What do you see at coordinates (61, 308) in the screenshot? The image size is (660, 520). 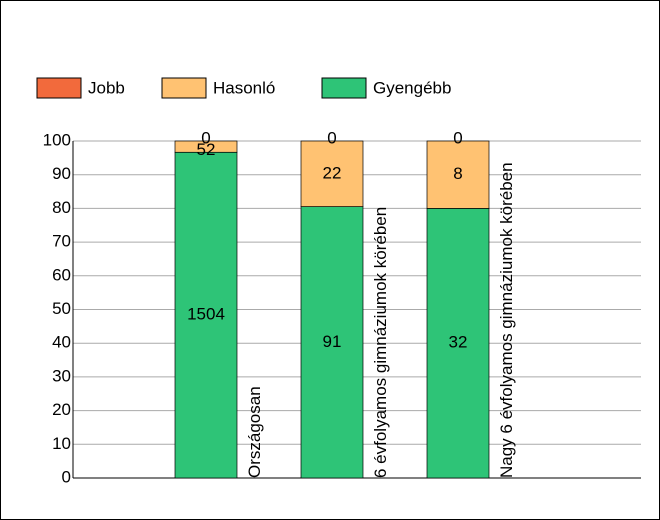 I see `y-tick-label: 50` at bounding box center [61, 308].